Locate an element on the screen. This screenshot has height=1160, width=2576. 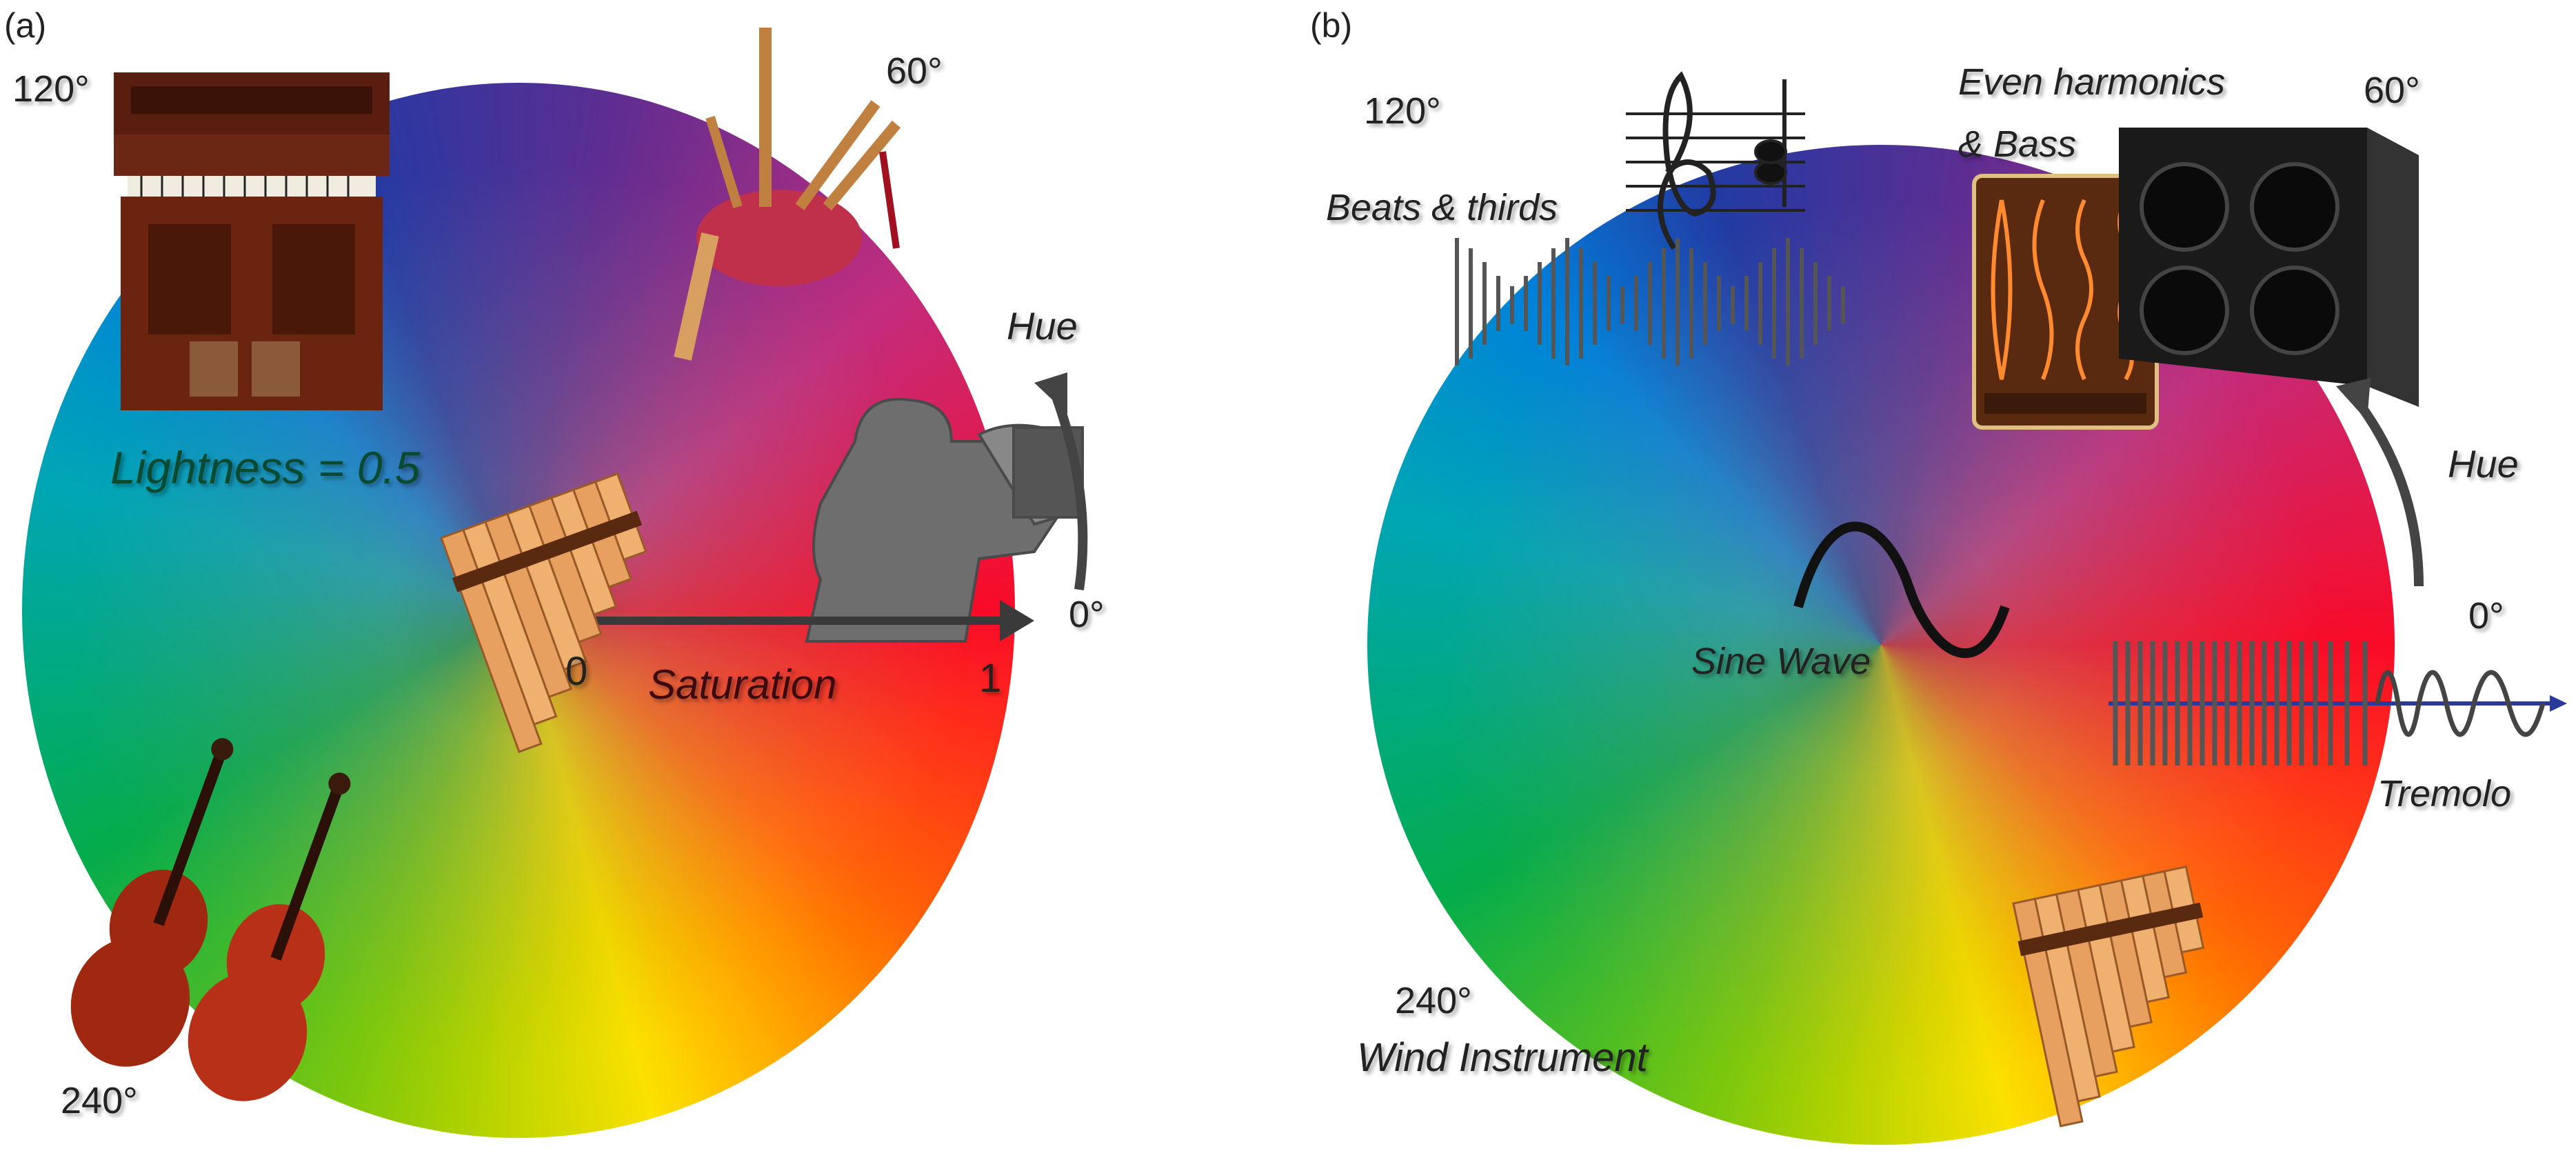
bagpipes-icon is located at coordinates (787, 194).